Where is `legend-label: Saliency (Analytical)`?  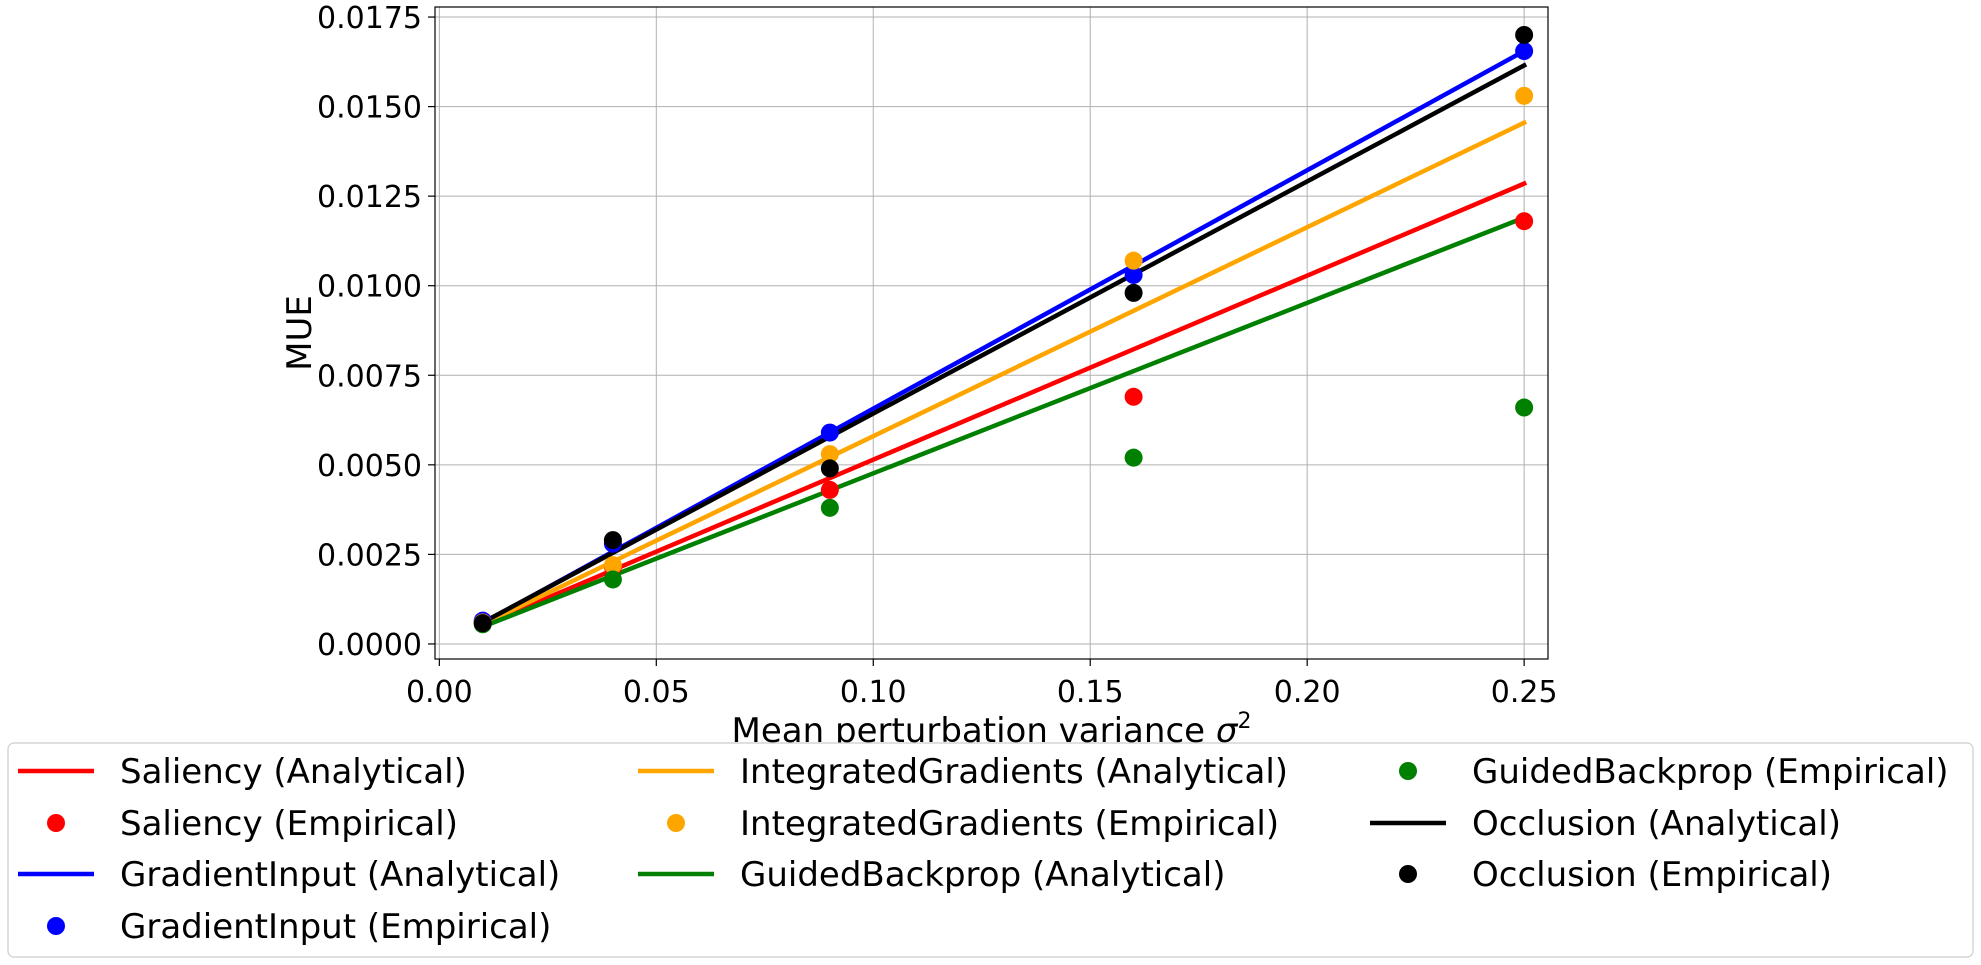
legend-label: Saliency (Analytical) is located at coordinates (293, 772).